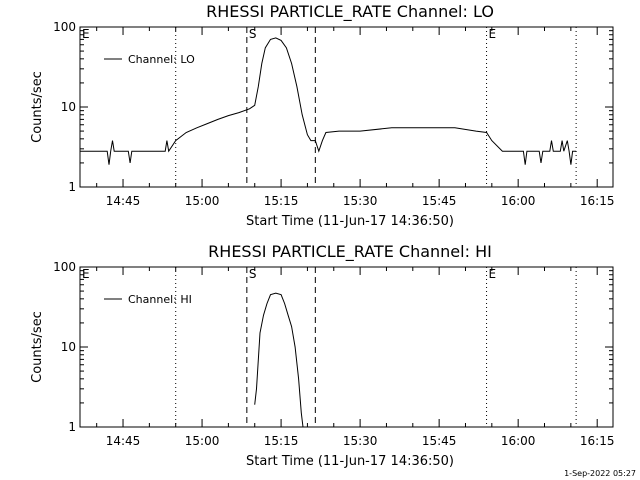 This screenshot has height=480, width=640. What do you see at coordinates (350, 12) in the screenshot?
I see `lo-chart-title: RHESSI PARTICLE_RATE Channel: LO` at bounding box center [350, 12].